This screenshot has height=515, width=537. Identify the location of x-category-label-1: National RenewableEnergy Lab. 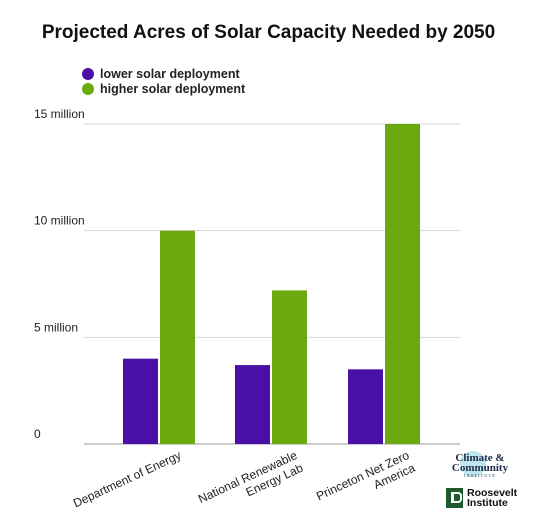
(250, 481).